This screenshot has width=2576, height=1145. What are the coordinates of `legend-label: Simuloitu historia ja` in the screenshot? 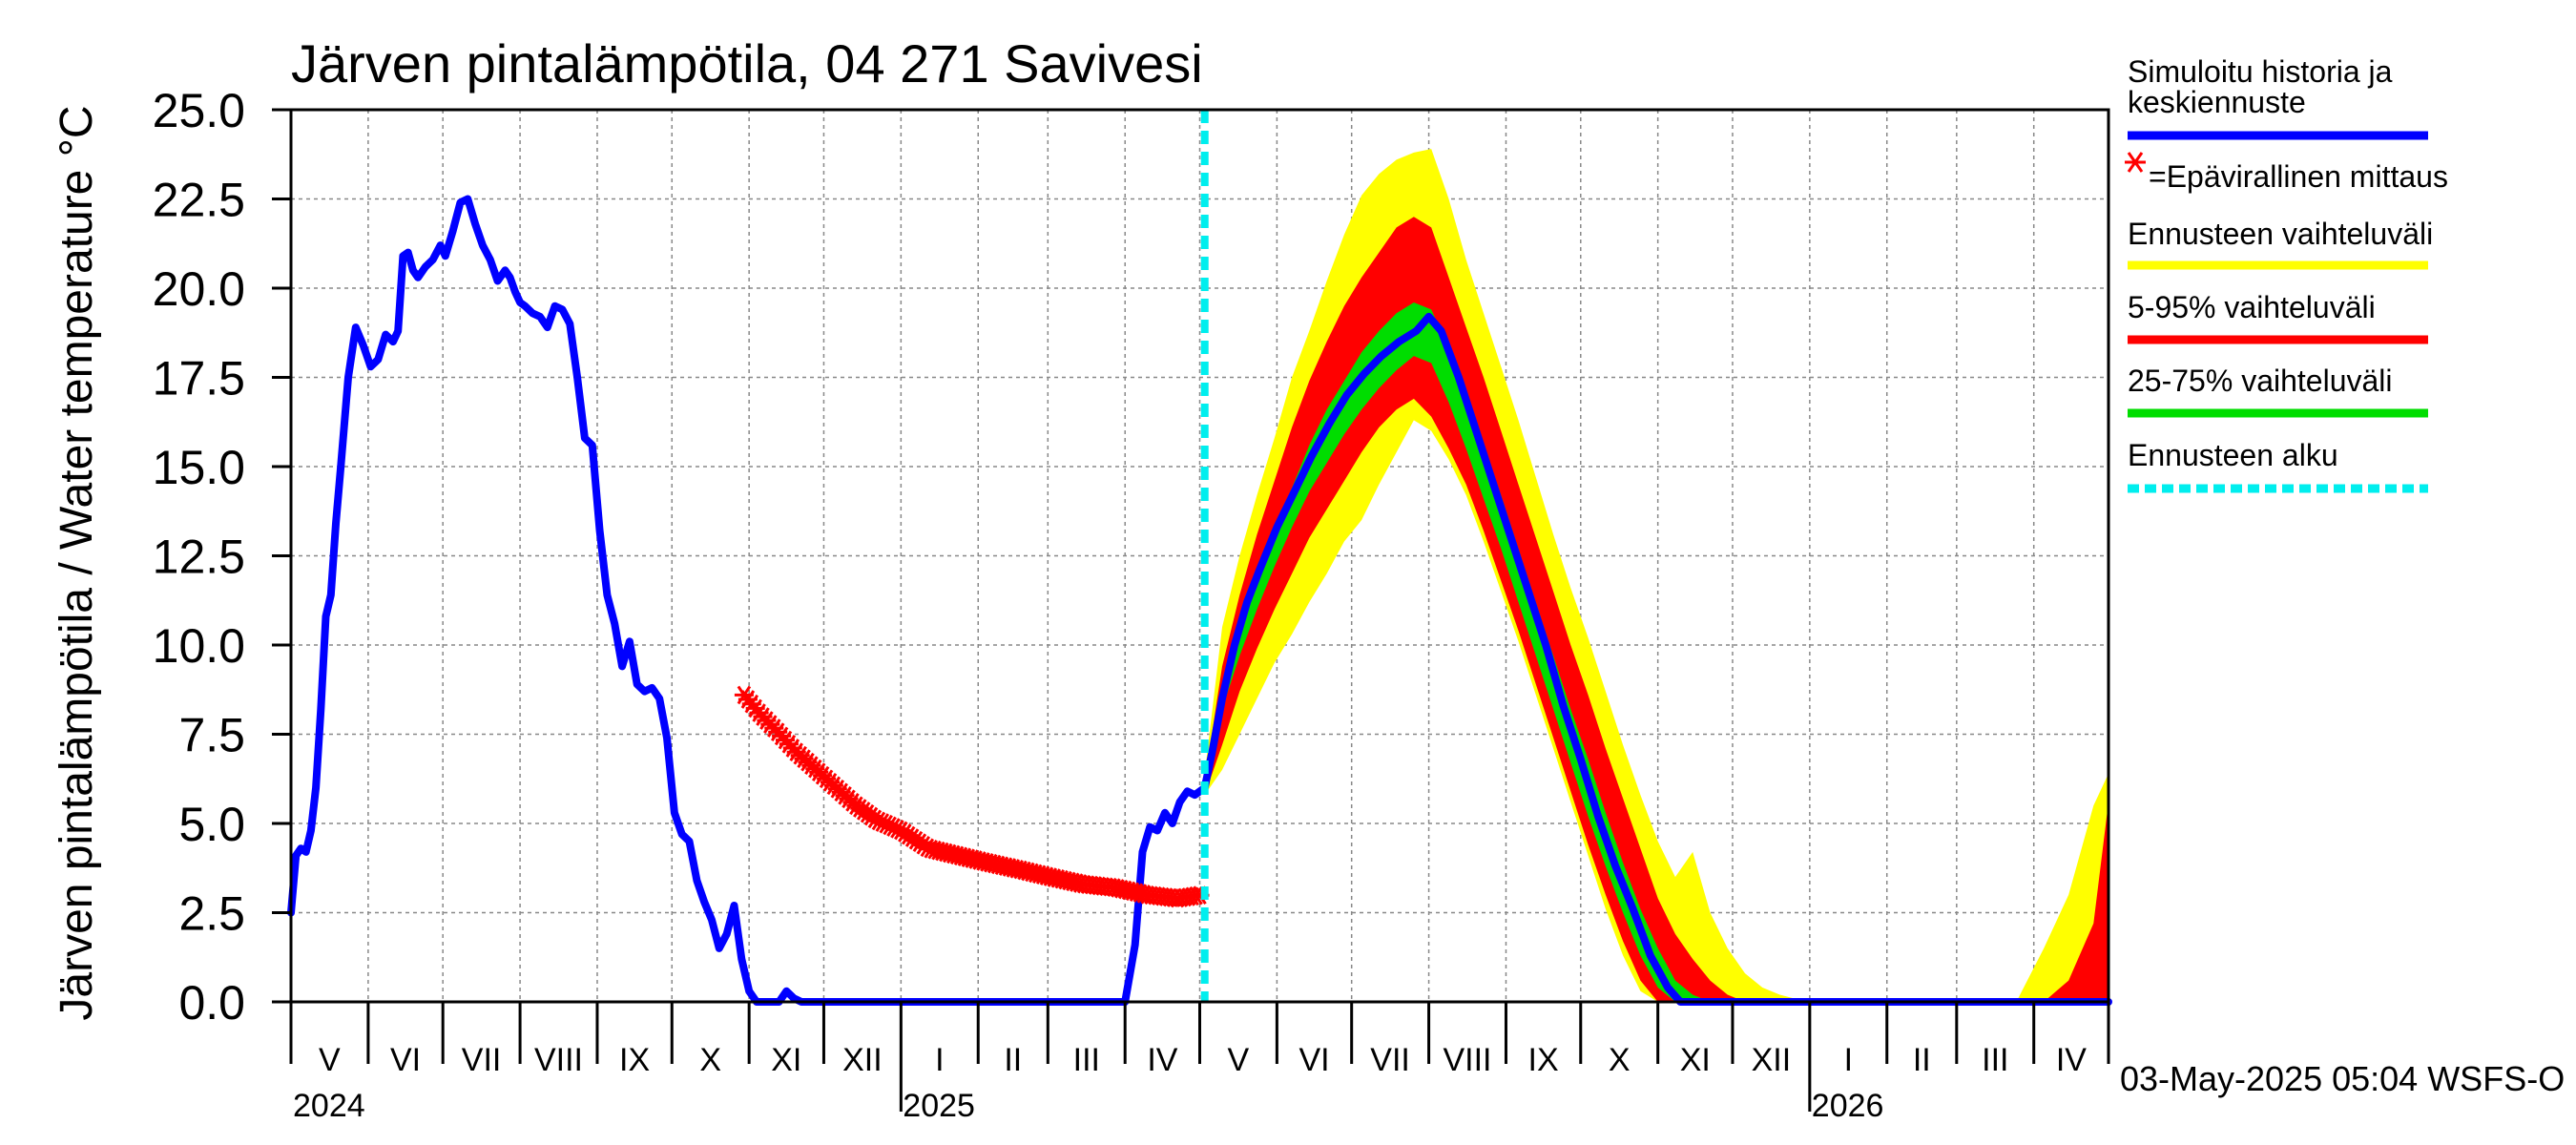 It's located at (2260, 71).